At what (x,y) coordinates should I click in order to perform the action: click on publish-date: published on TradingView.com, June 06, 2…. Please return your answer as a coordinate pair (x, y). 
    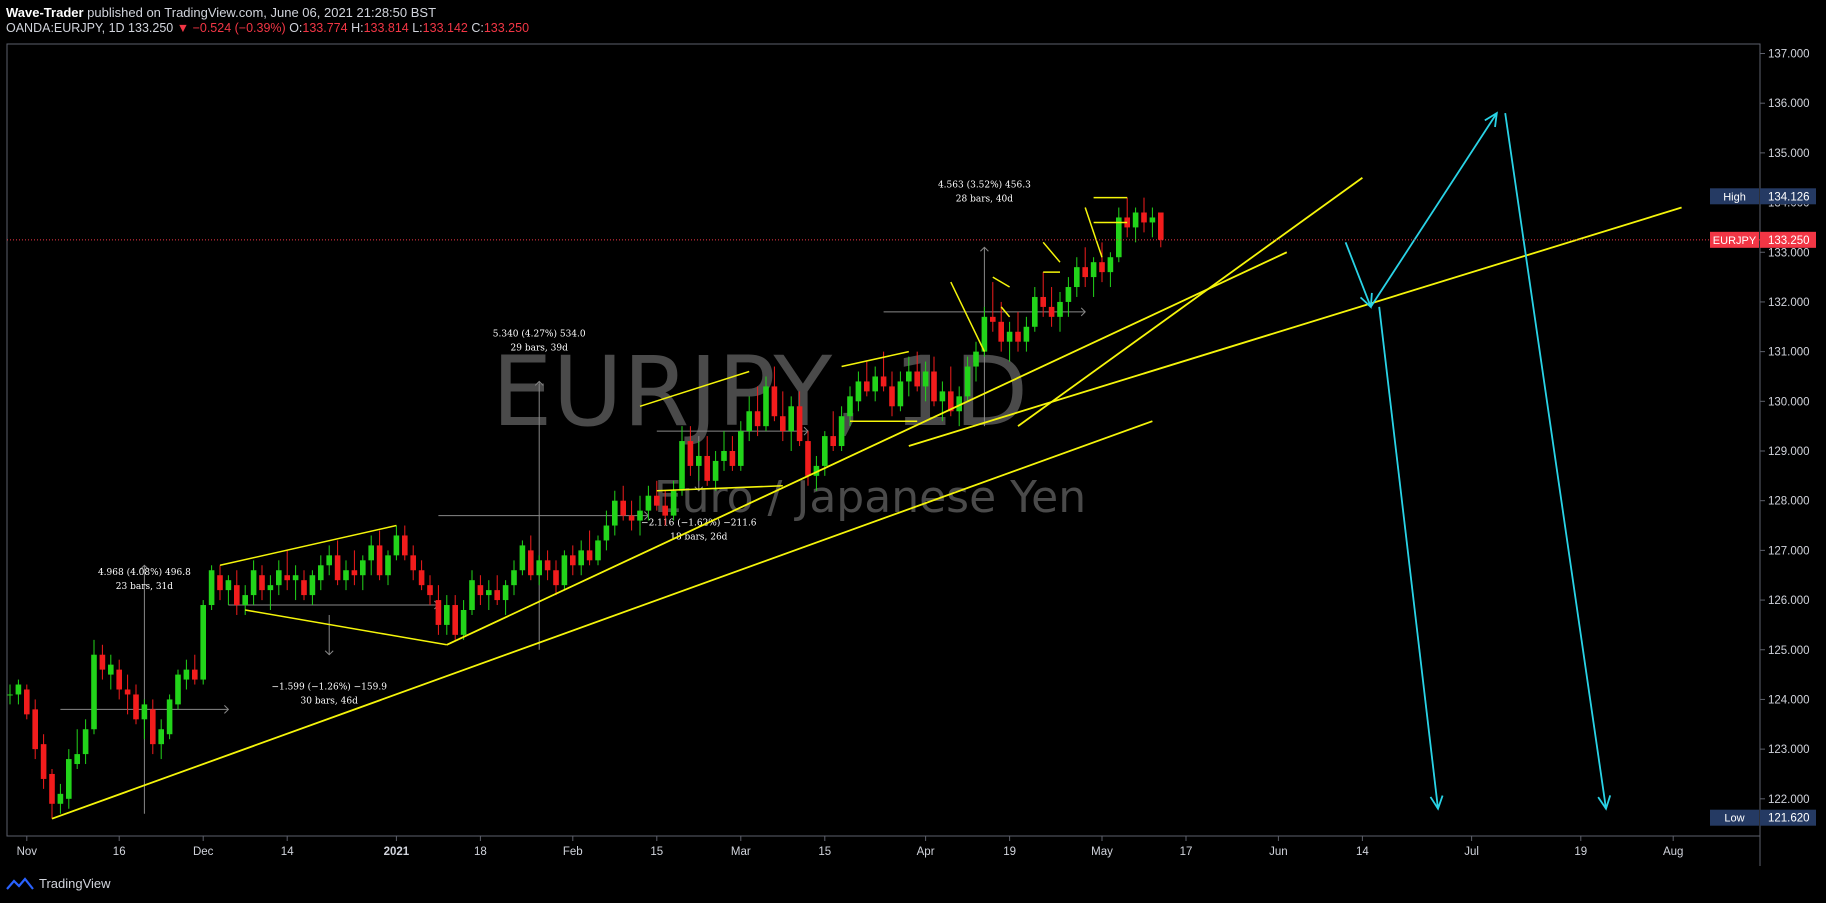
    Looking at the image, I should click on (260, 12).